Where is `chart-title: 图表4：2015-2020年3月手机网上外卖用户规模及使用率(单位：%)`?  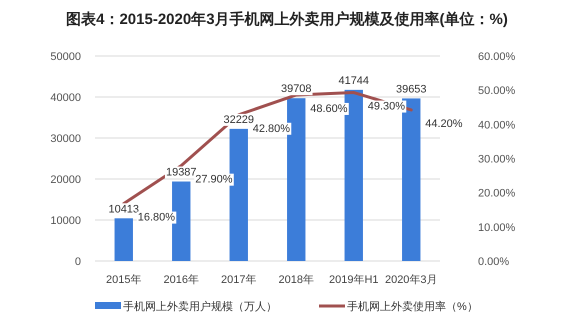 chart-title: 图表4：2015-2020年3月手机网上外卖用户规模及使用率(单位：%) is located at coordinates (287, 19).